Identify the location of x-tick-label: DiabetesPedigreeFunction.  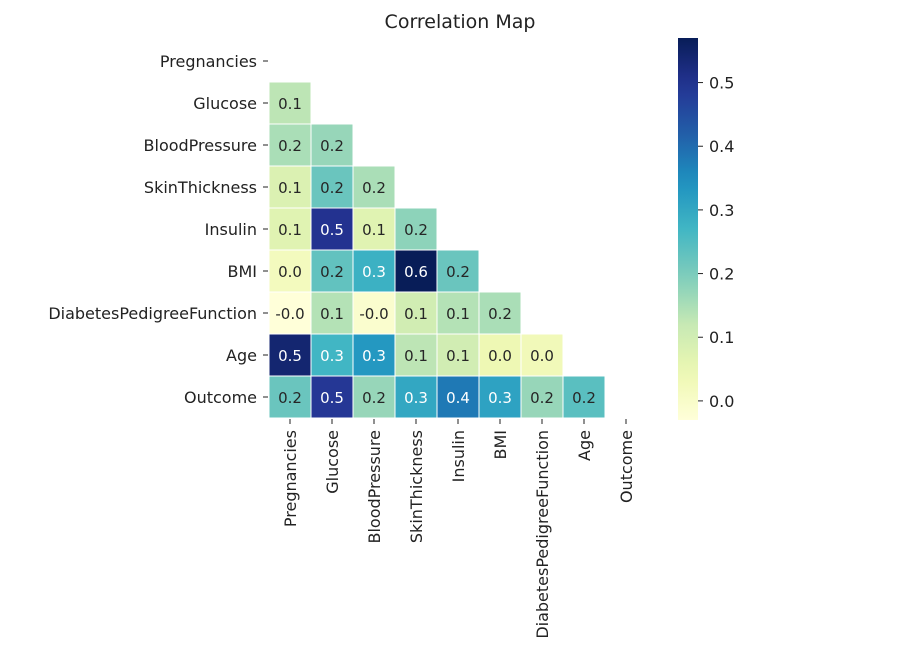
(542, 534).